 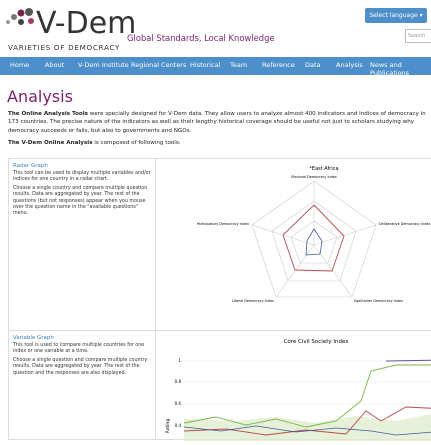 I want to click on nav-item: About, so click(x=55, y=65).